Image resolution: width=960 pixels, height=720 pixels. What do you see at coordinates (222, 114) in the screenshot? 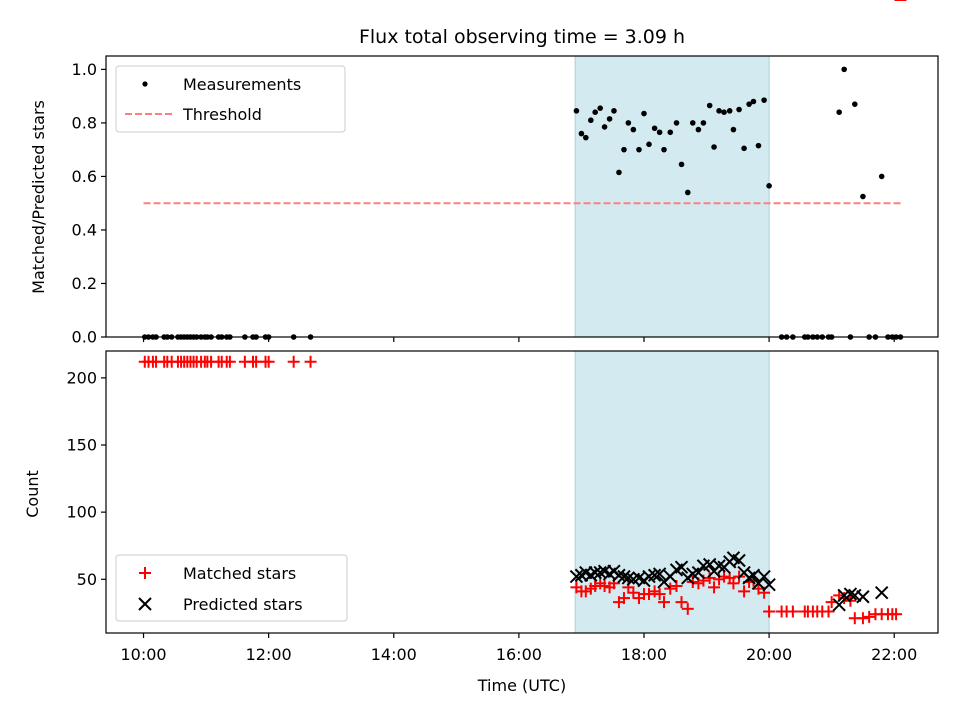
I see `legend-threshold-label: Threshold` at bounding box center [222, 114].